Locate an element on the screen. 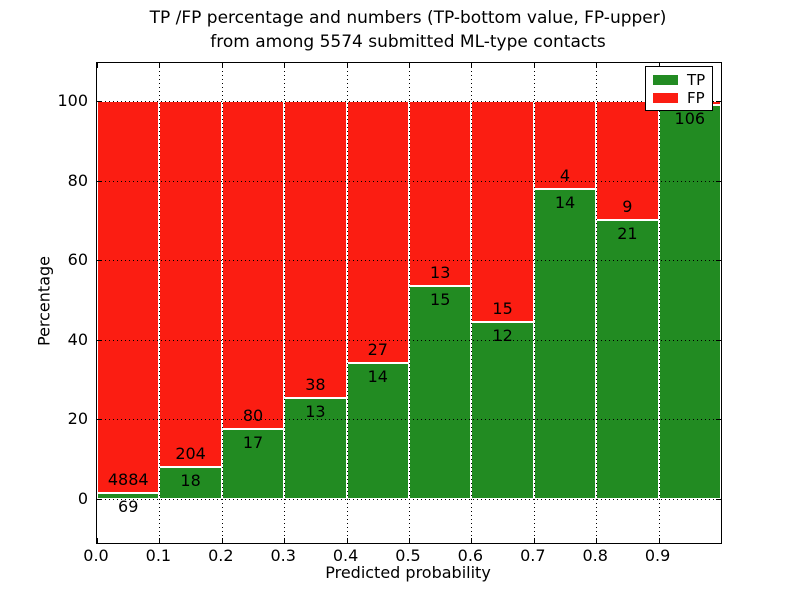 This screenshot has height=600, width=800. legend-label: FP is located at coordinates (696, 98).